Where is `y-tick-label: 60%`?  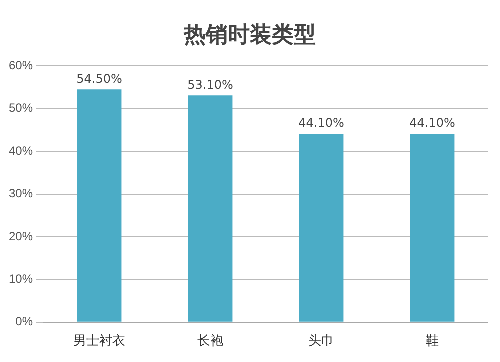 y-tick-label: 60% is located at coordinates (21, 65).